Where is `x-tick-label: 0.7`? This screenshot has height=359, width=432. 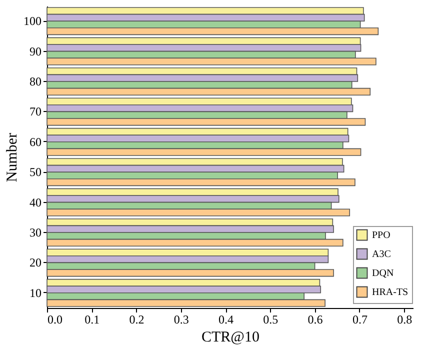 x-tick-label: 0.7 is located at coordinates (360, 319).